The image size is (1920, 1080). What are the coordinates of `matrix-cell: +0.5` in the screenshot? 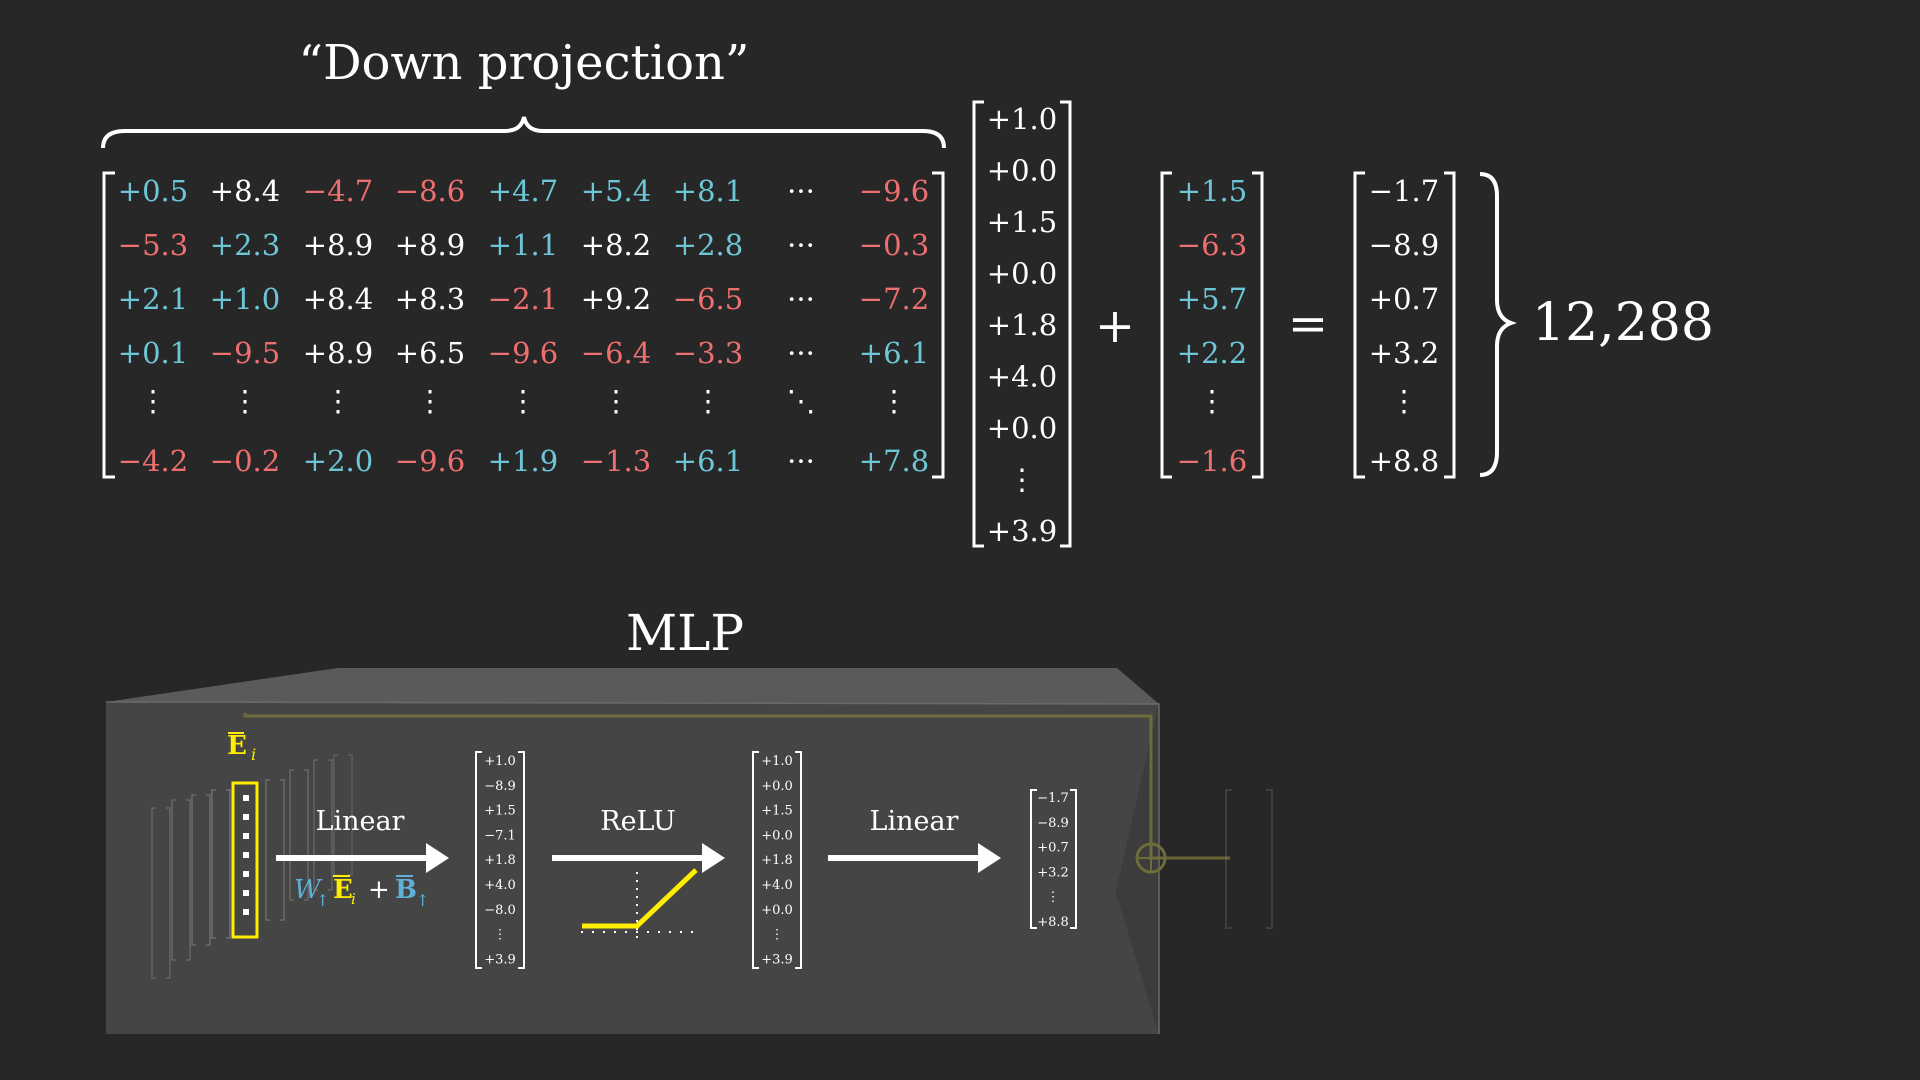 It's located at (153, 191).